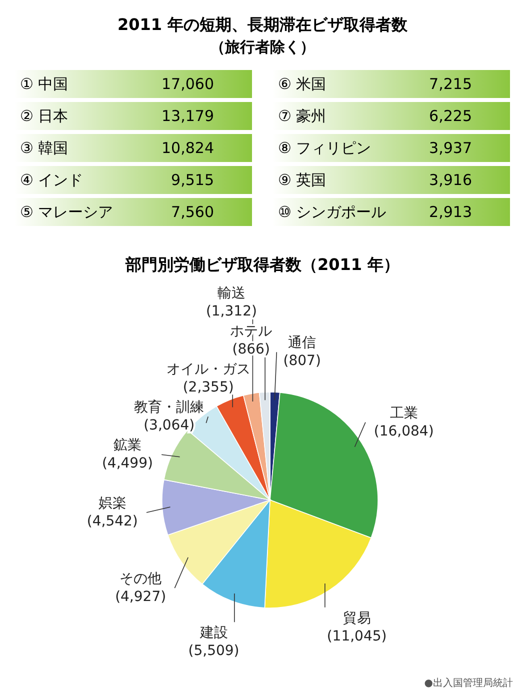  I want to click on category-label: ② 日本, so click(44, 116).